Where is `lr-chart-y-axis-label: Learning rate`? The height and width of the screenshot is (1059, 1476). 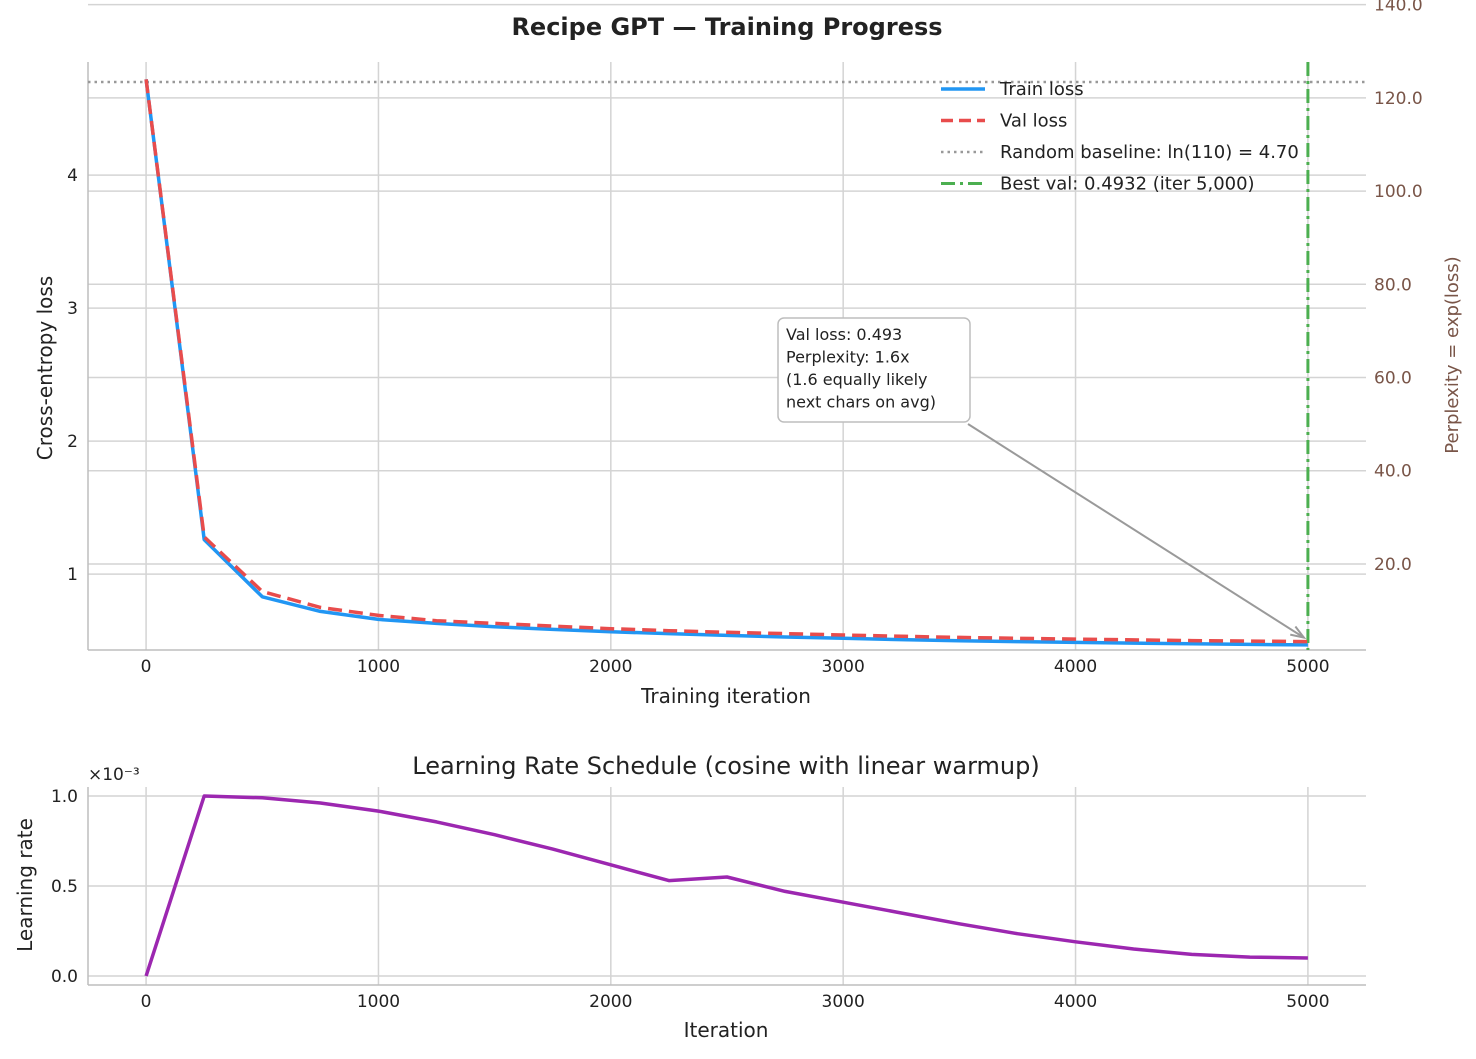 lr-chart-y-axis-label: Learning rate is located at coordinates (25, 885).